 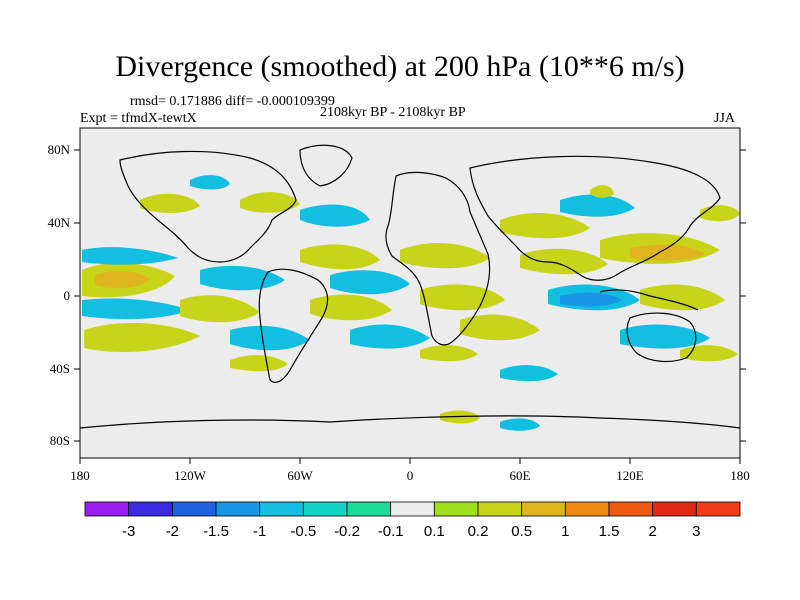 I want to click on coast-south-america, so click(x=293, y=325).